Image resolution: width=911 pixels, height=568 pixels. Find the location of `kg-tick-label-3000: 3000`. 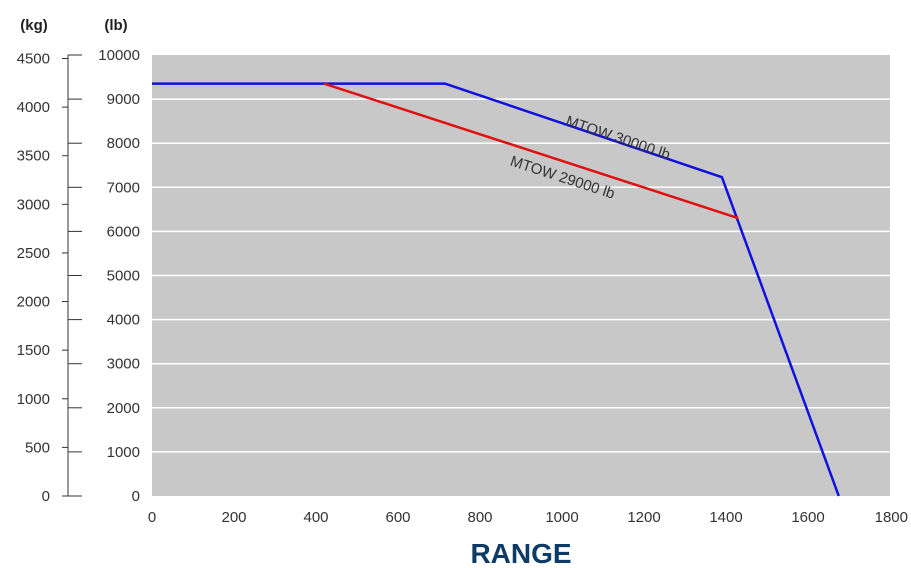

kg-tick-label-3000: 3000 is located at coordinates (33, 204).